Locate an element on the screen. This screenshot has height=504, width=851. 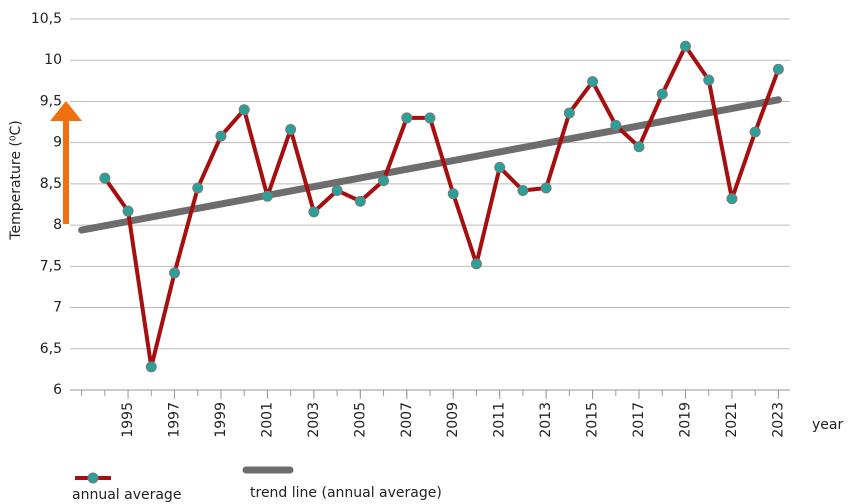
x-tick-label: 2007 is located at coordinates (407, 420).